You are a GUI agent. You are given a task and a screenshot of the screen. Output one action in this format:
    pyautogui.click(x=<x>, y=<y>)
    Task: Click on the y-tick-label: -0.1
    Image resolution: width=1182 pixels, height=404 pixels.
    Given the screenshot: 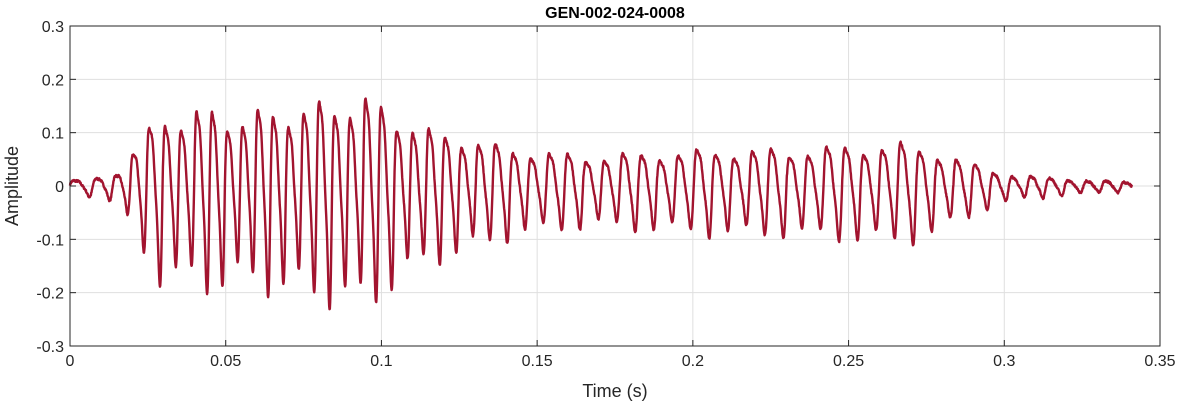 What is the action you would take?
    pyautogui.click(x=50, y=240)
    